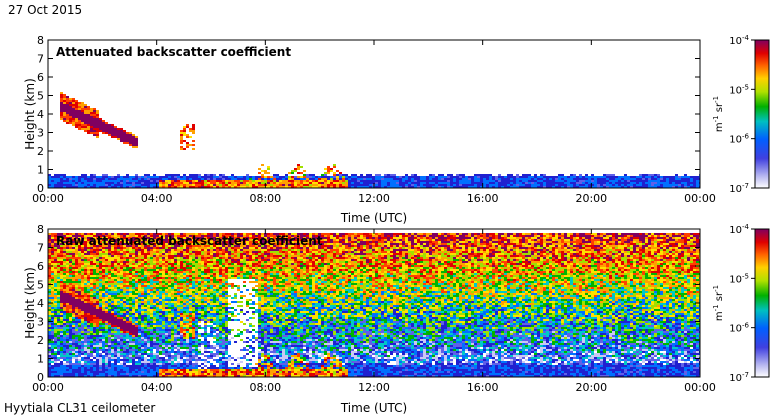 This screenshot has width=780, height=420. I want to click on x-axis-label: Time (UTC), so click(373, 408).